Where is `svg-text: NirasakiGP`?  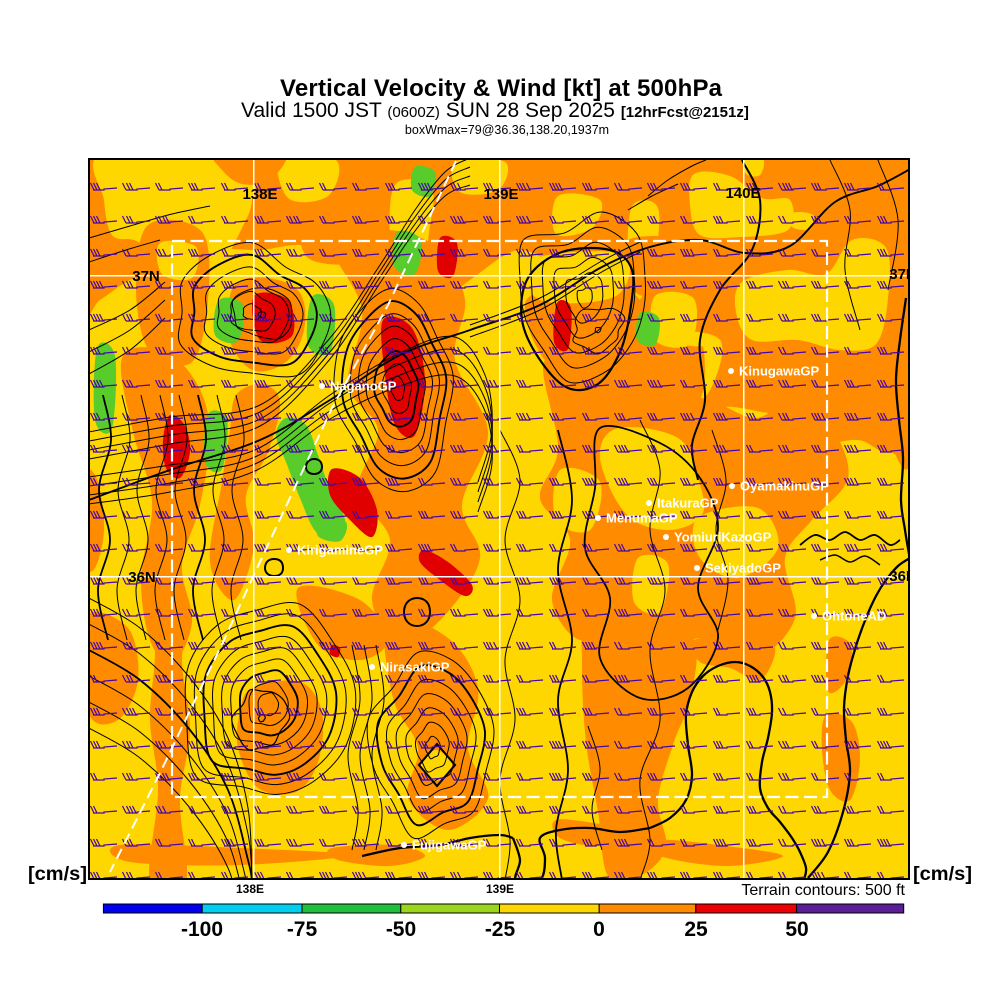
svg-text: NirasakiGP is located at coordinates (415, 667).